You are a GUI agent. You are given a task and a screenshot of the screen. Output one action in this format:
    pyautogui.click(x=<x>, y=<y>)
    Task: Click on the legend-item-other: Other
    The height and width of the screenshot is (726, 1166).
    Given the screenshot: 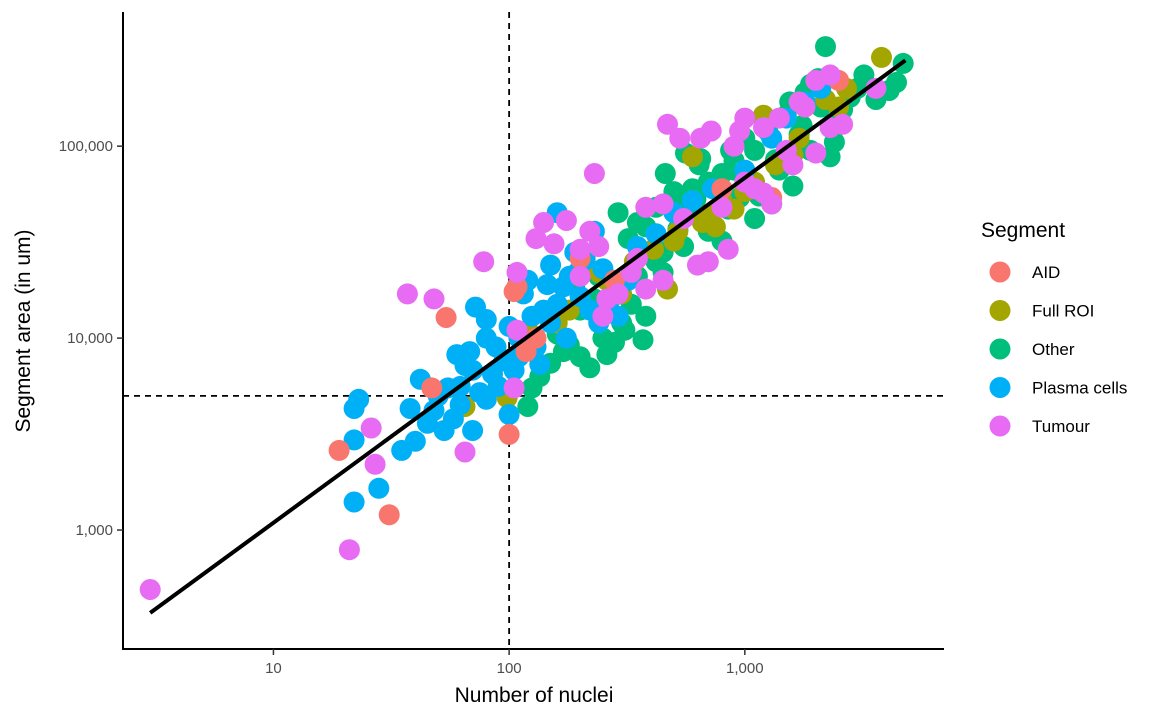 What is the action you would take?
    pyautogui.click(x=1032, y=349)
    